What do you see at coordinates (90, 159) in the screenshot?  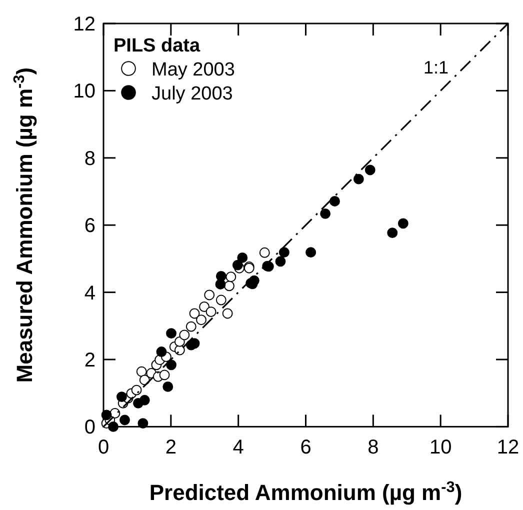 I see `y-tick-label: 8` at bounding box center [90, 159].